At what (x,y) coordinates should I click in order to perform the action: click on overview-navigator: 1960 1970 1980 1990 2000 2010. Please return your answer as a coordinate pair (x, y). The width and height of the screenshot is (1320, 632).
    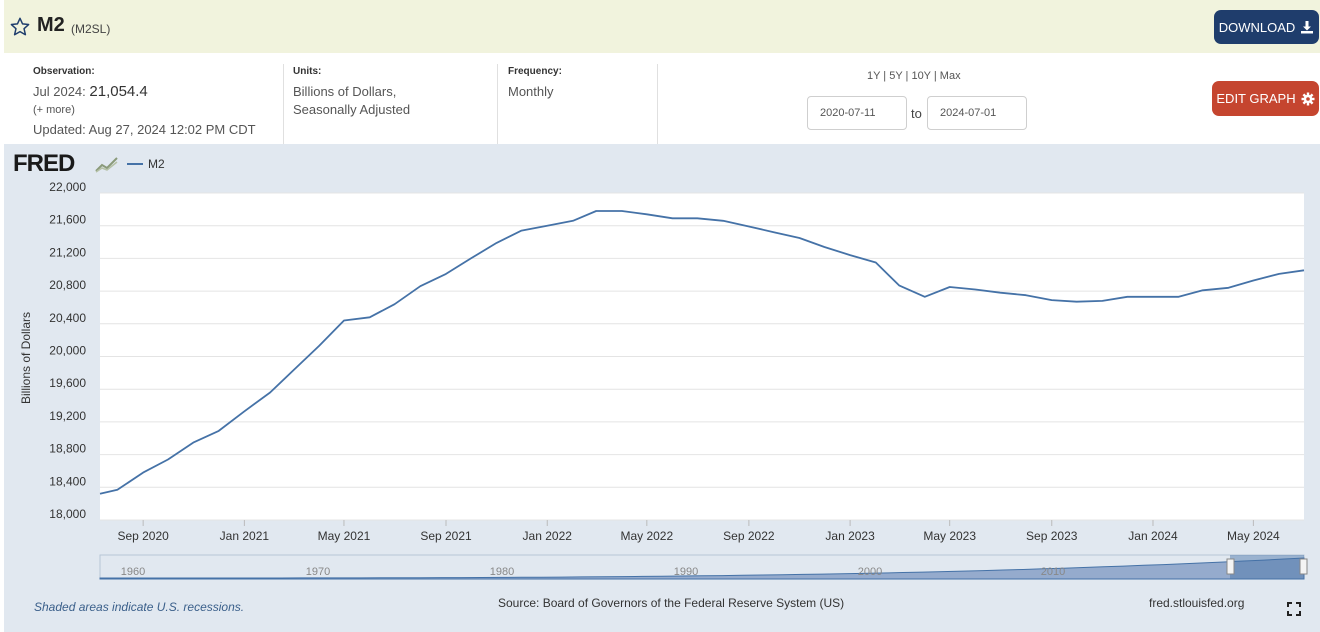
    Looking at the image, I should click on (703, 567).